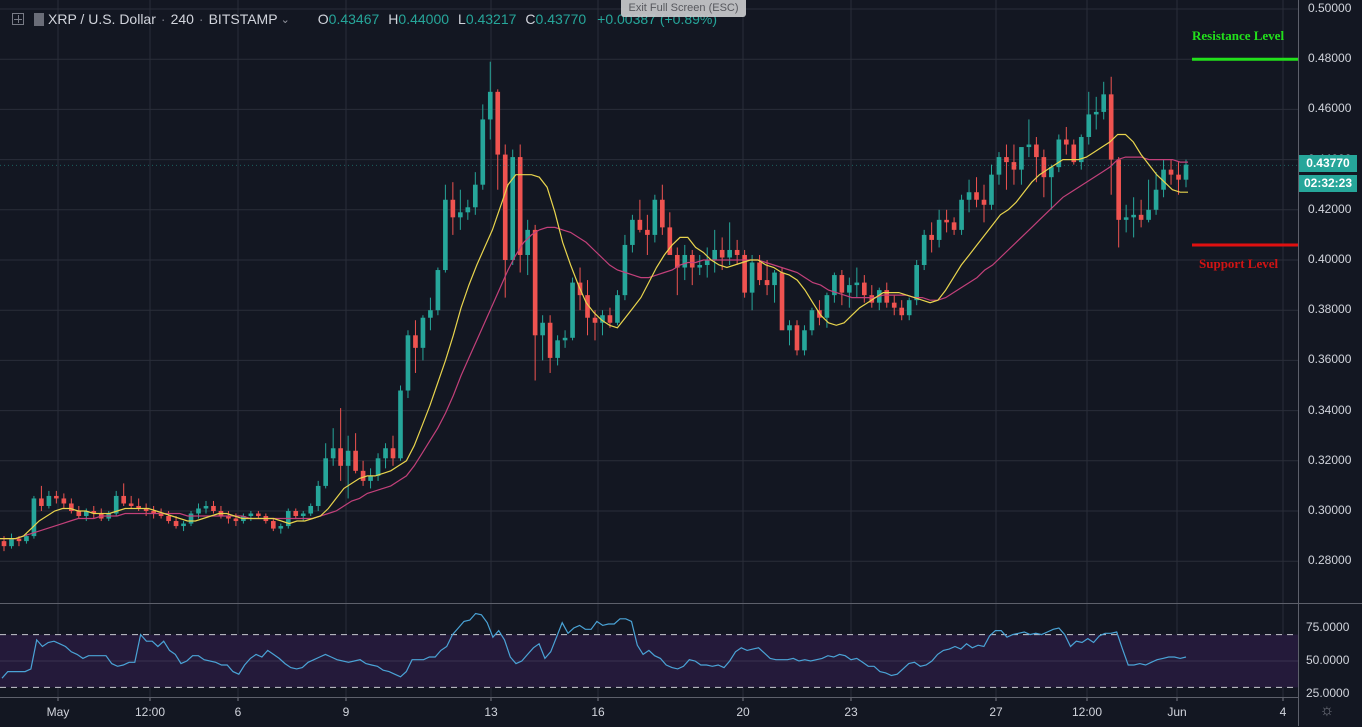  Describe the element at coordinates (1328, 693) in the screenshot. I see `rsi-tick-label: 25.0000` at that location.